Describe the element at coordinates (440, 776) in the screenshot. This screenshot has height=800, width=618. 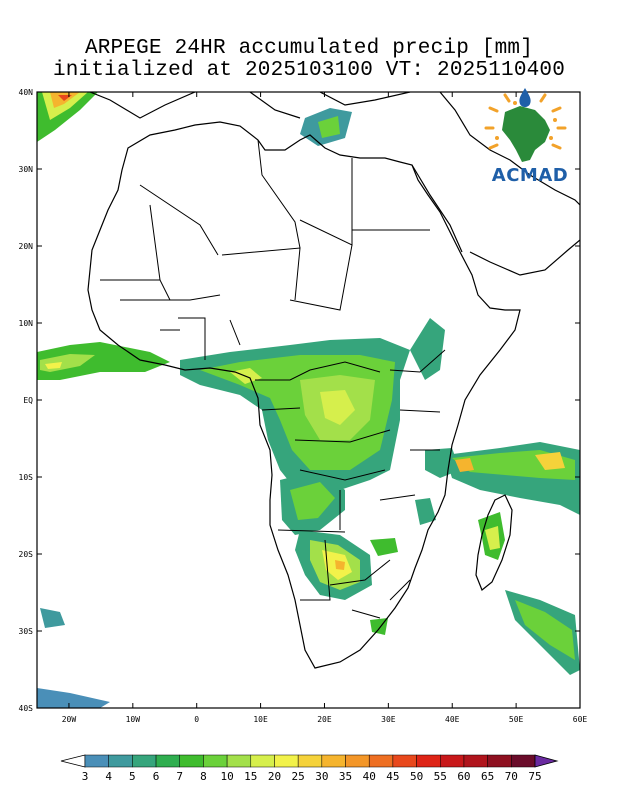
I see `colorbar-label: 55` at that location.